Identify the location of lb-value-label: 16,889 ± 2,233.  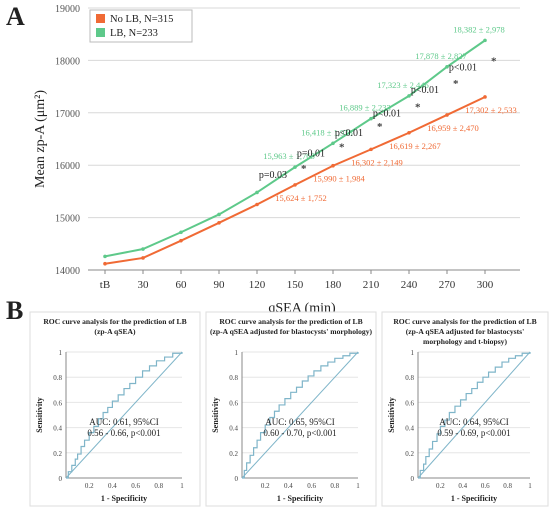
(364, 108).